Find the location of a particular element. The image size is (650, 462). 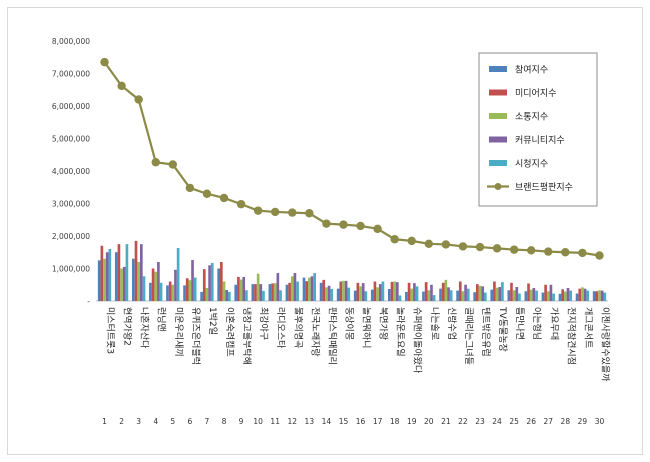

x-category-label: 나혼자산다 is located at coordinates (145, 328).